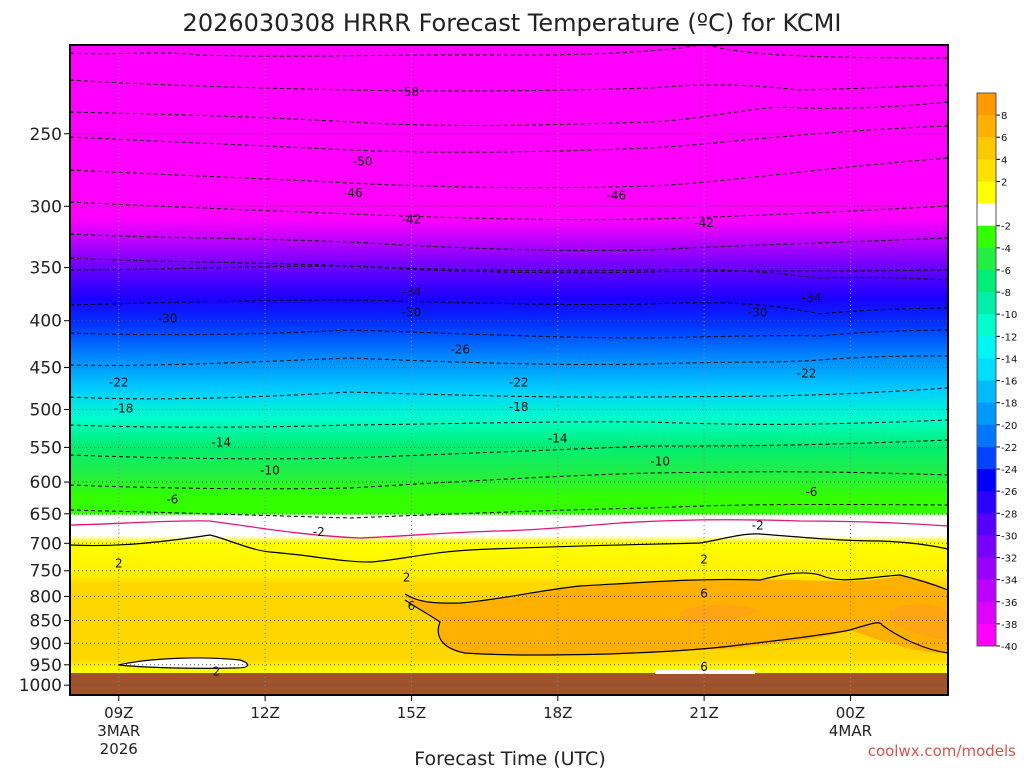  Describe the element at coordinates (46, 515) in the screenshot. I see `y-tick-label: 650` at that location.